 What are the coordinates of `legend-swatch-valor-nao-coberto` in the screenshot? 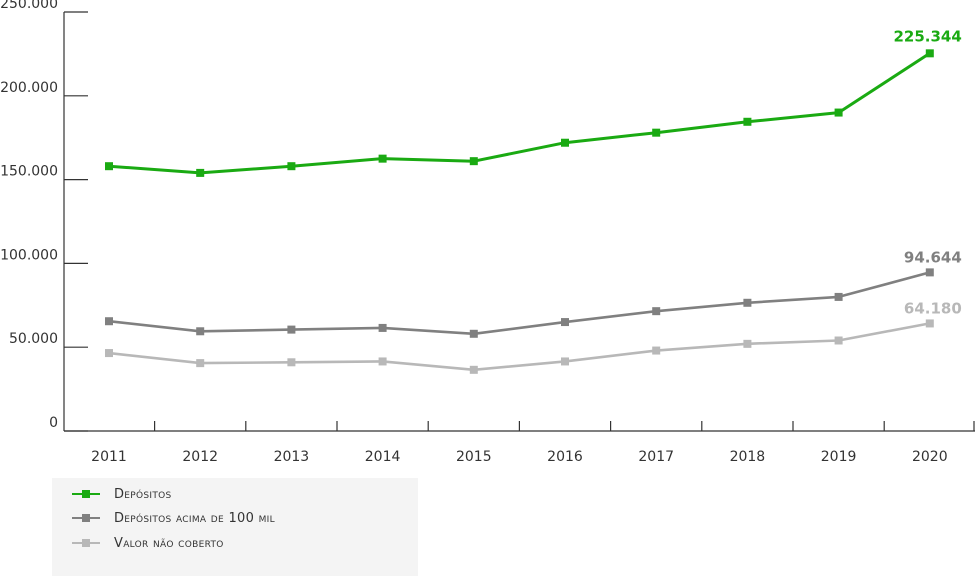 It's located at (86, 543).